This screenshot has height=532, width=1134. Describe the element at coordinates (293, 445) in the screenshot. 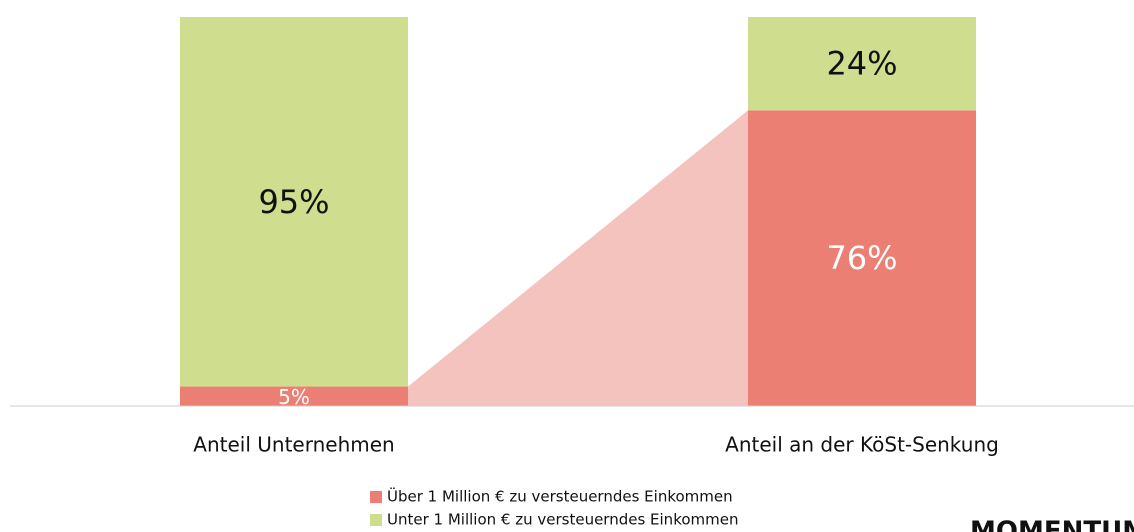

I see `x-tick-label: Anteil Unternehmen` at that location.